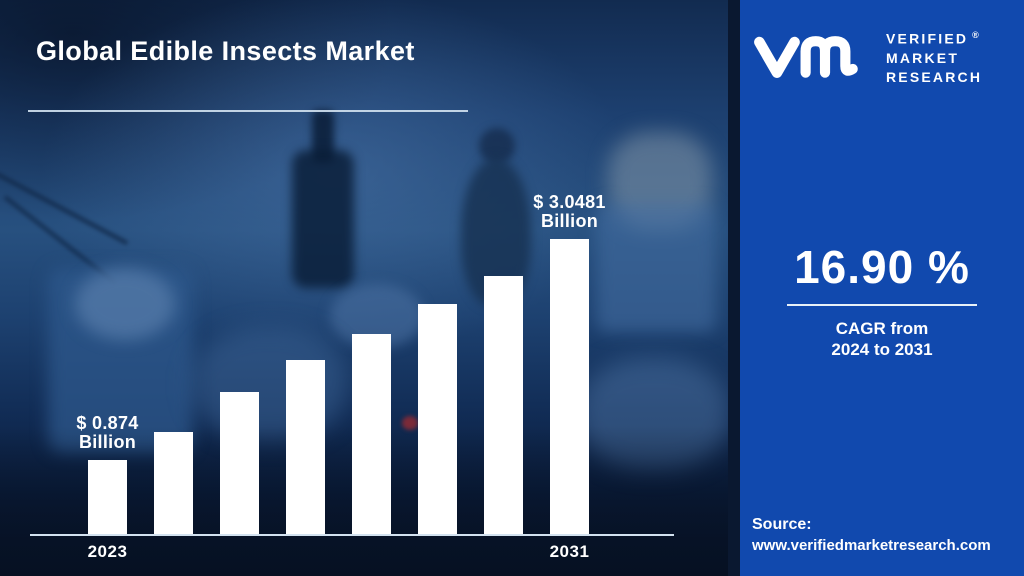 The width and height of the screenshot is (1024, 576). Describe the element at coordinates (352, 535) in the screenshot. I see `x-axis-line` at that location.